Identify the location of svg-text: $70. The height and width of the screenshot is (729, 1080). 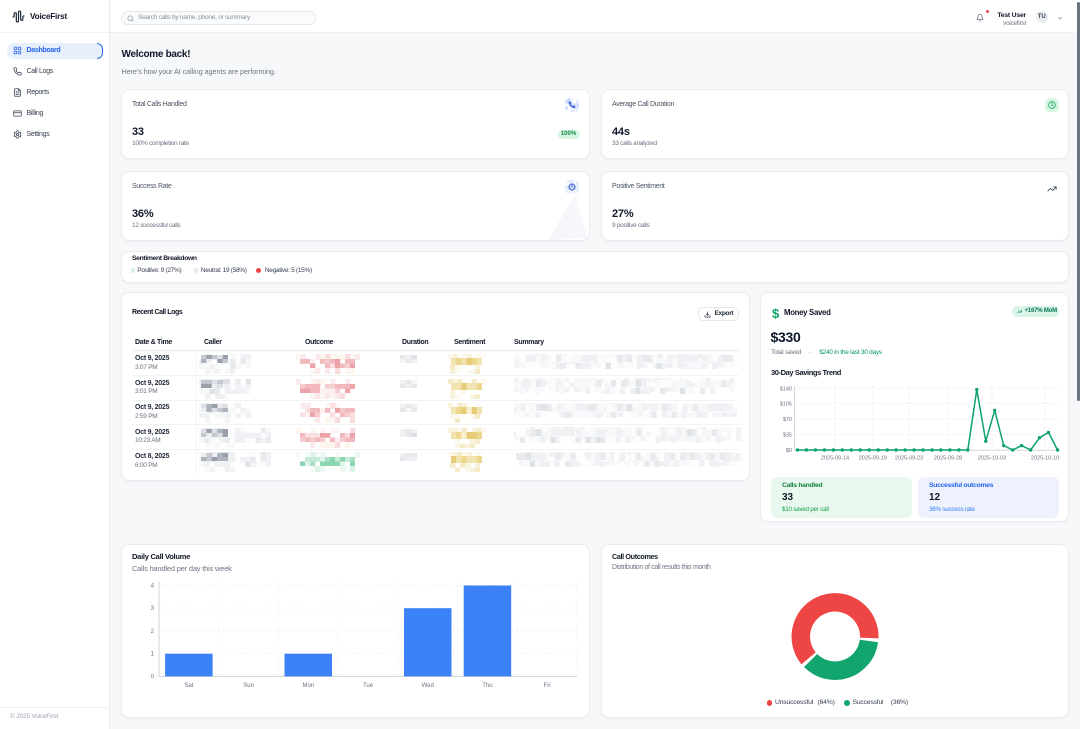
(787, 420).